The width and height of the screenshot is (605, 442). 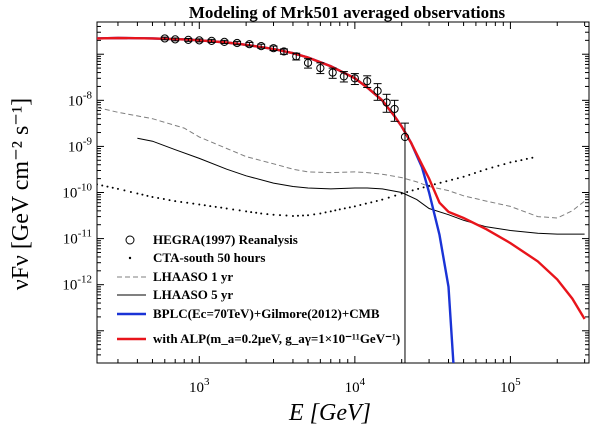 I want to click on y-tick-label: 10⁻¹¹, so click(x=77, y=238).